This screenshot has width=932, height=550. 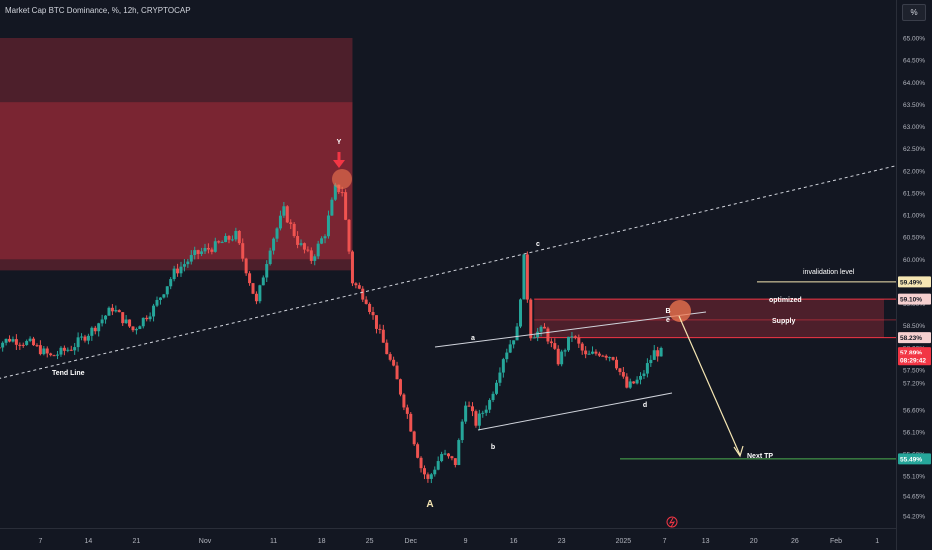 I want to click on down-arrow-head, so click(x=339, y=164).